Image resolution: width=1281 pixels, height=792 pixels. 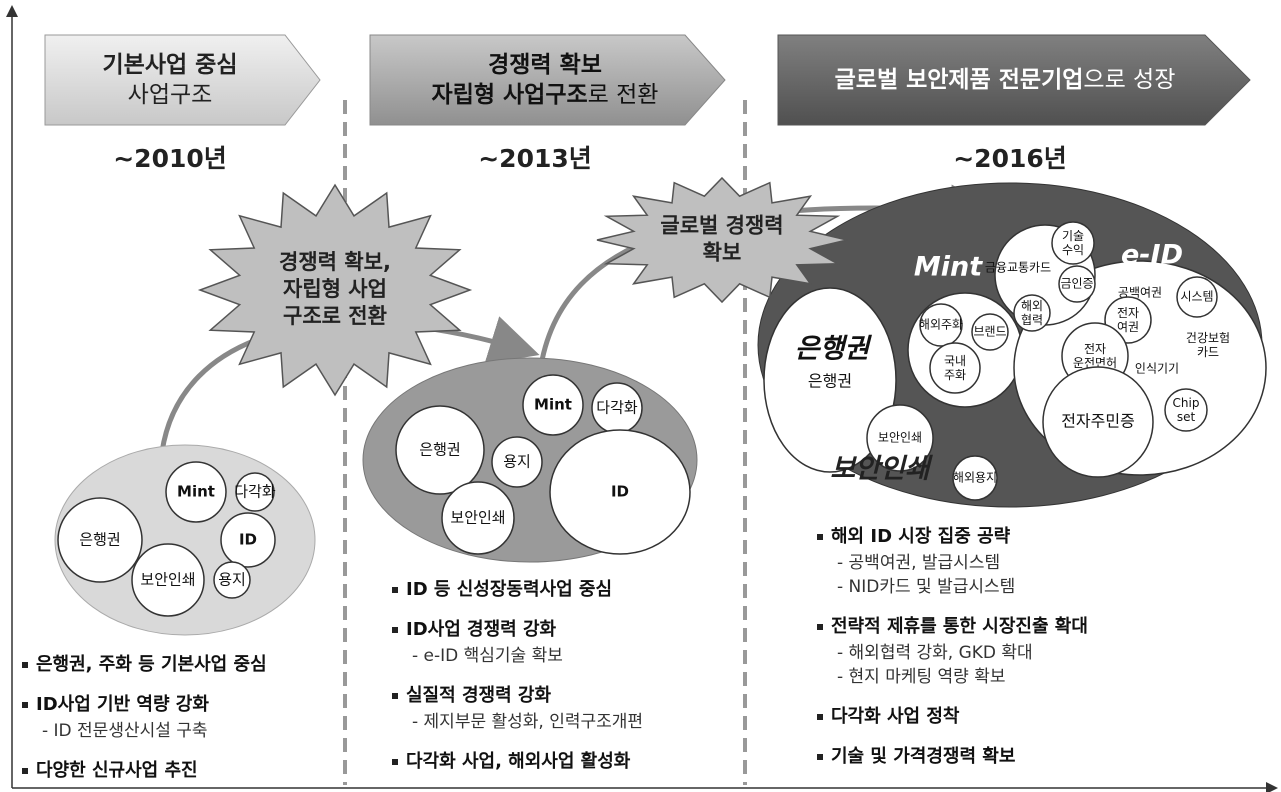 What do you see at coordinates (1095, 356) in the screenshot?
I see `circle-label: 전자 운전면허` at bounding box center [1095, 356].